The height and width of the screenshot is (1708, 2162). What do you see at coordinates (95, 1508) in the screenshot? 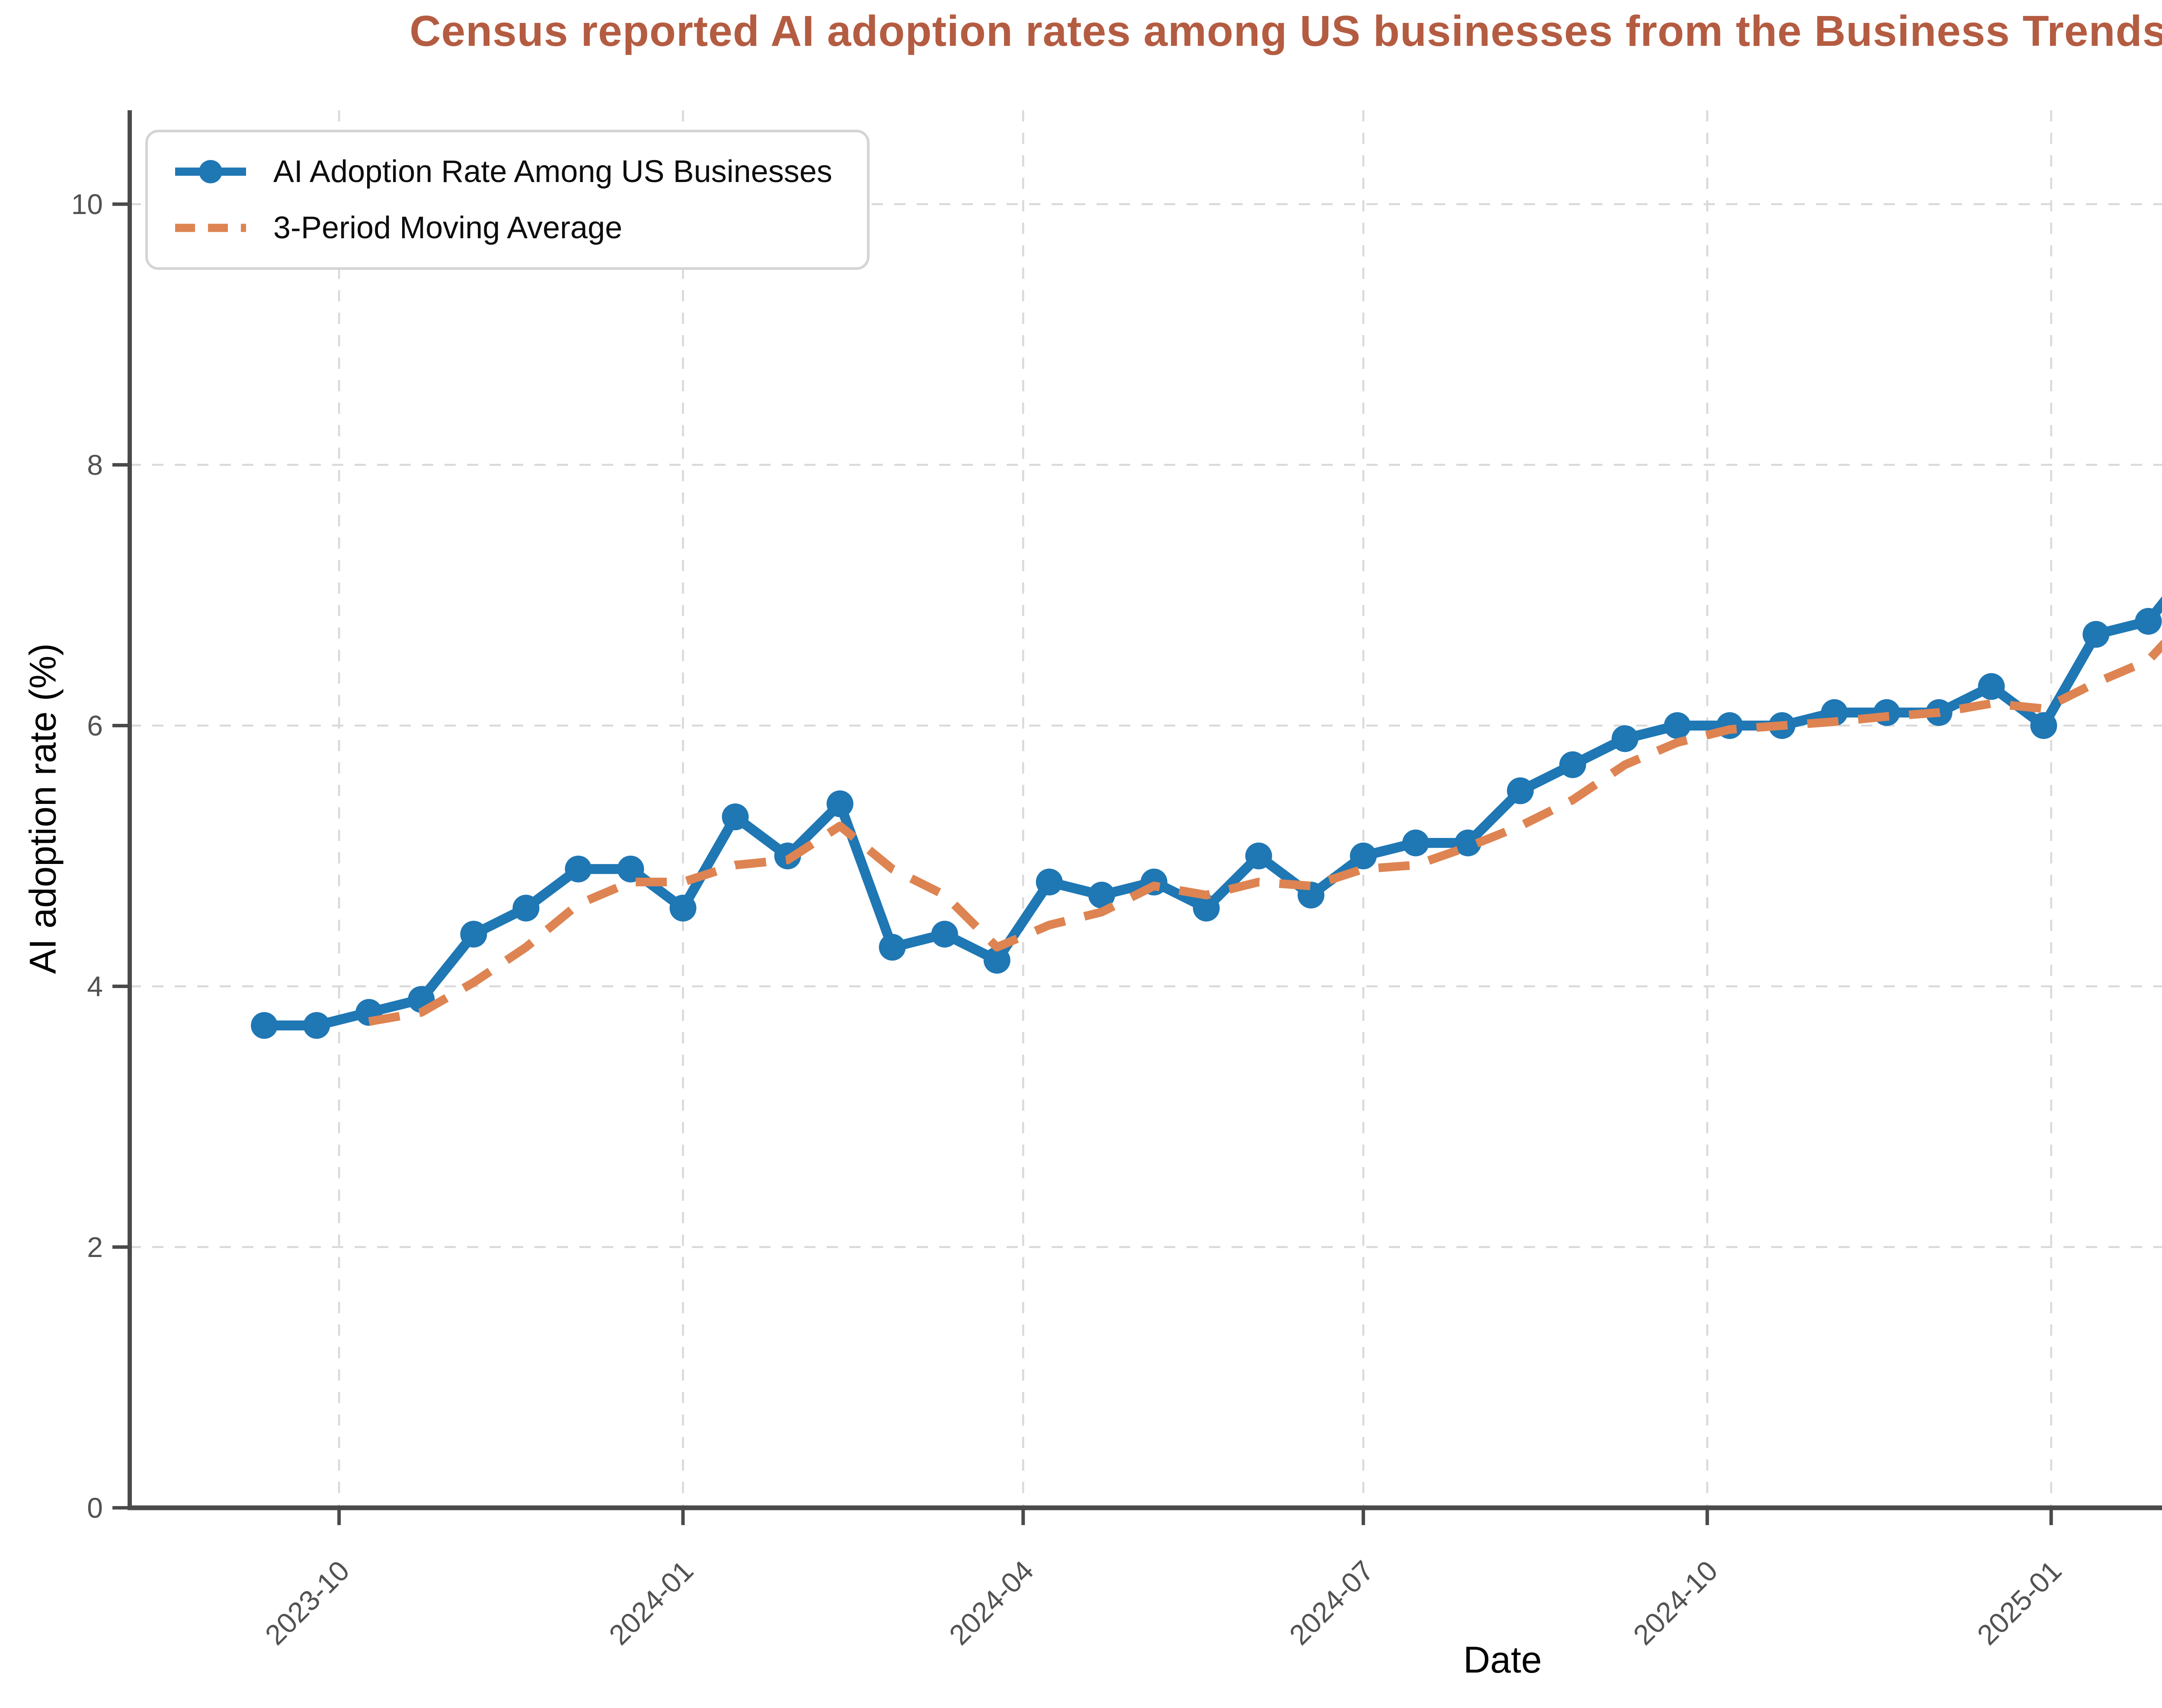
I see `y-tick-label: 0` at bounding box center [95, 1508].